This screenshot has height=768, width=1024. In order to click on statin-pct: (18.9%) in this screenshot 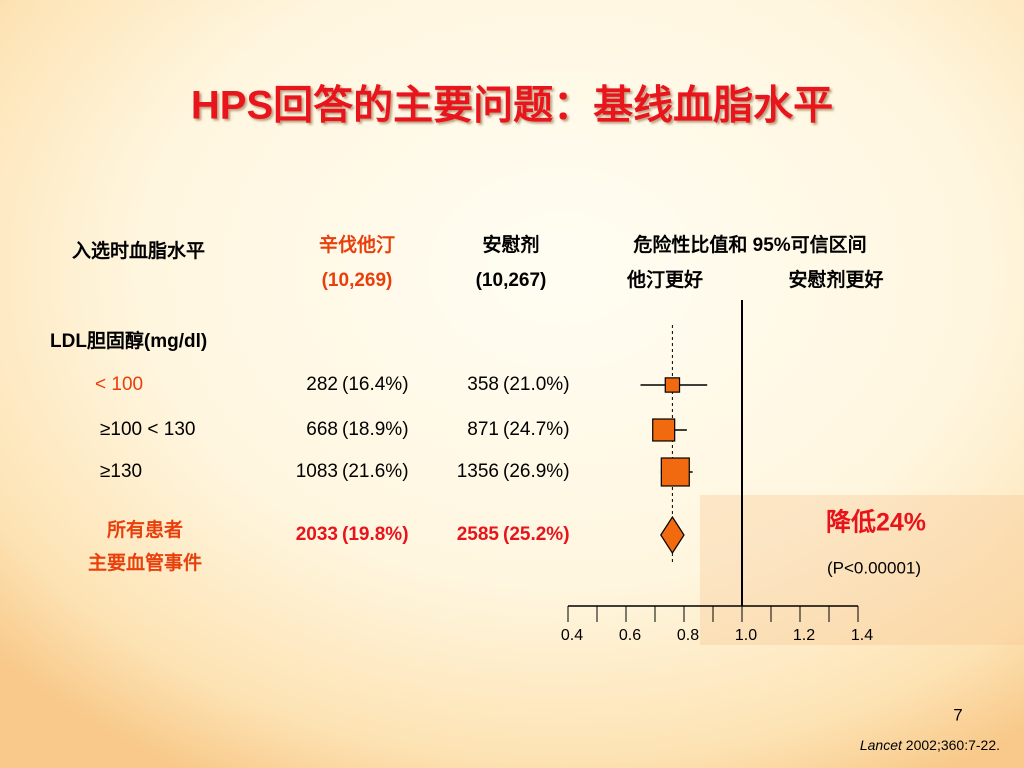, I will do `click(375, 429)`.